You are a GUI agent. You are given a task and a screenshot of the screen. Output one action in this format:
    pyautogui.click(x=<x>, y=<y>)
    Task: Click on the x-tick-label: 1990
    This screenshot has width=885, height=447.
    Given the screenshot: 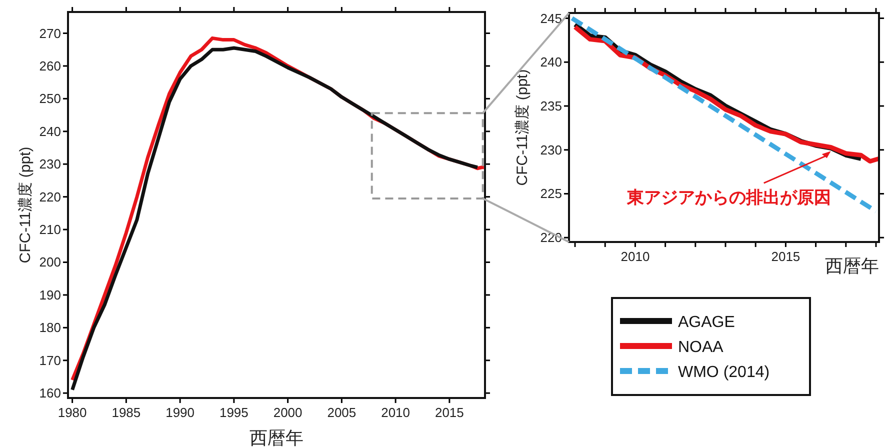 What is the action you would take?
    pyautogui.click(x=180, y=412)
    